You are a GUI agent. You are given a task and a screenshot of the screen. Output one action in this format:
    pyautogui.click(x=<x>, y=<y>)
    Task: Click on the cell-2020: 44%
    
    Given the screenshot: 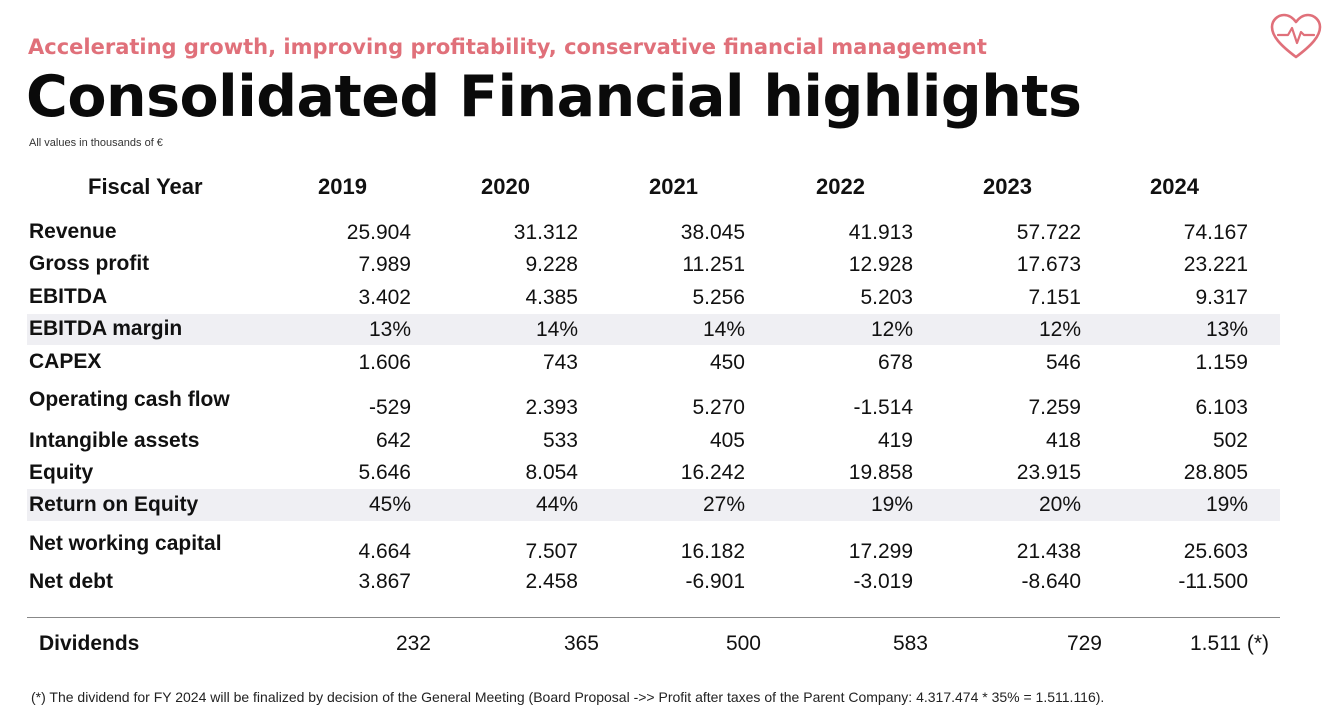 What is the action you would take?
    pyautogui.click(x=556, y=504)
    